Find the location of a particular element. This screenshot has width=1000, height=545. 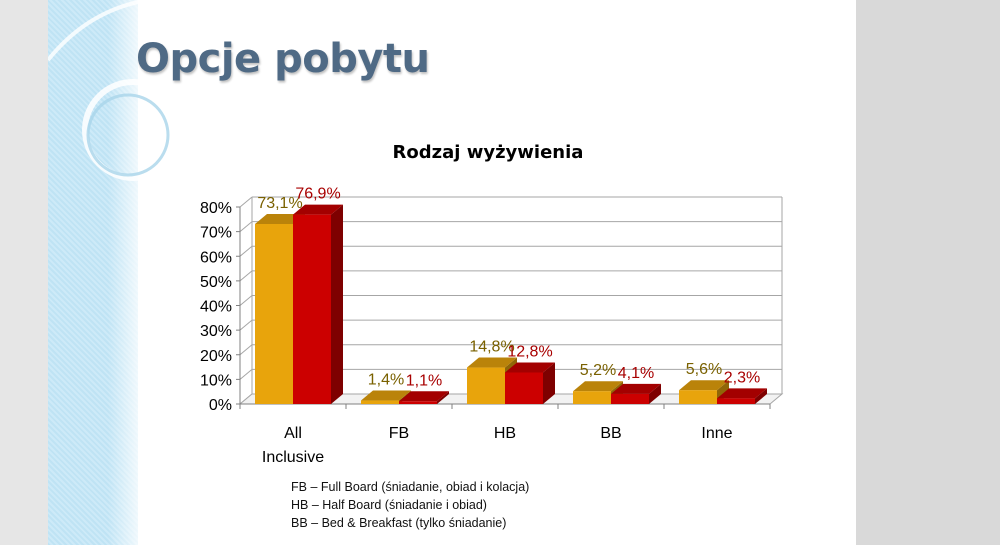

y-tick-label: 80% is located at coordinates (216, 208).